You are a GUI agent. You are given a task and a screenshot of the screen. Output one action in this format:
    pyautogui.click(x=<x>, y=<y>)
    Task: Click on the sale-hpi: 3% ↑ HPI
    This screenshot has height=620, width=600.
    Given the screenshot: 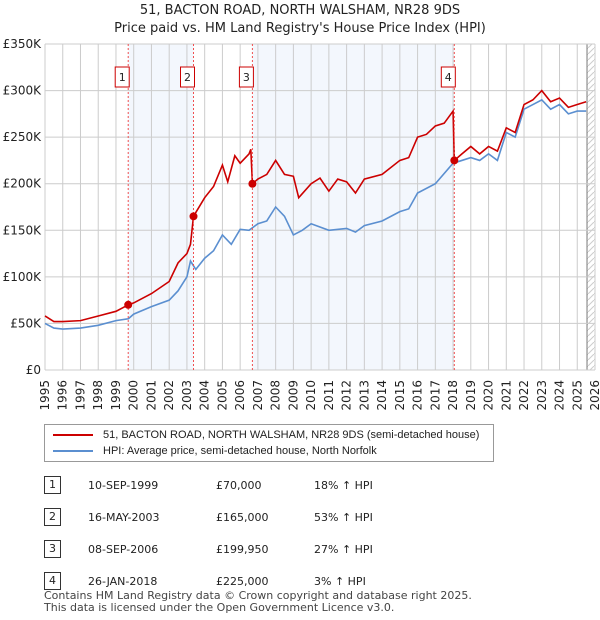 What is the action you would take?
    pyautogui.click(x=340, y=581)
    